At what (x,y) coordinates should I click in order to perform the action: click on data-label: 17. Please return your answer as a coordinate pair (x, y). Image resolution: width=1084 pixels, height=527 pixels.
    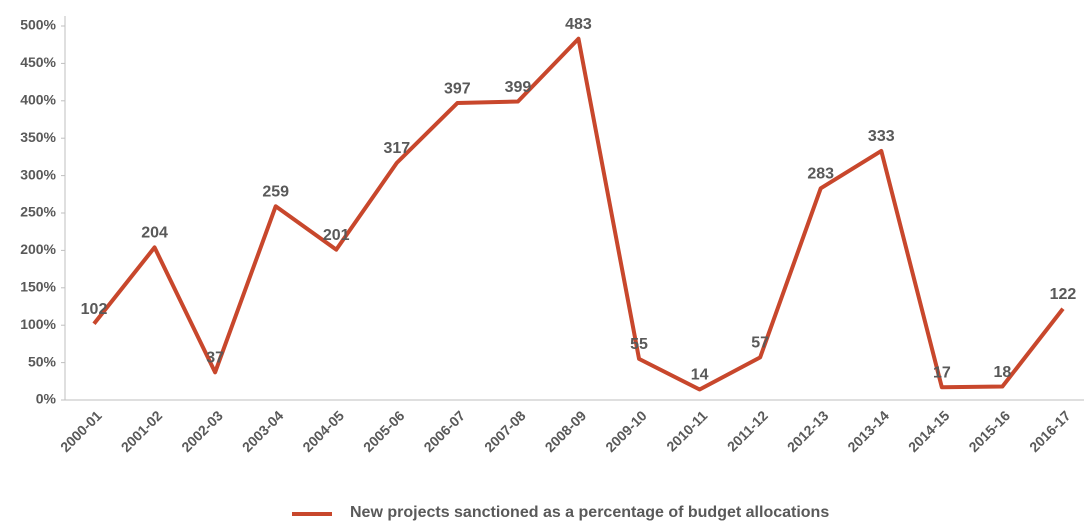
    Looking at the image, I should click on (942, 373).